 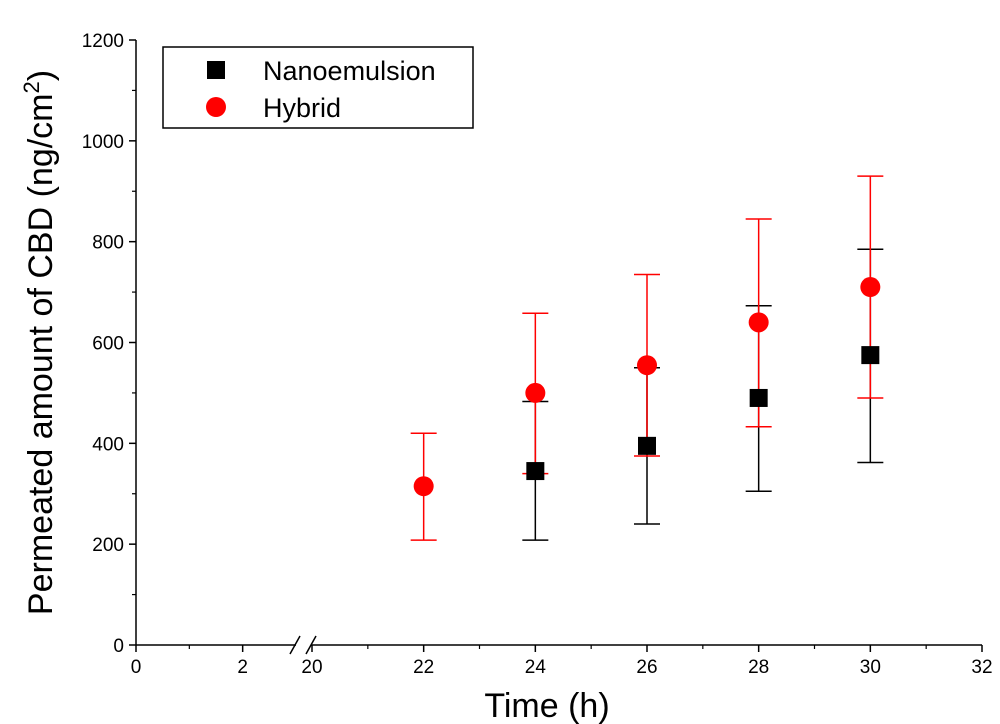 What do you see at coordinates (41, 75) in the screenshot?
I see `y-axis-title-end: )` at bounding box center [41, 75].